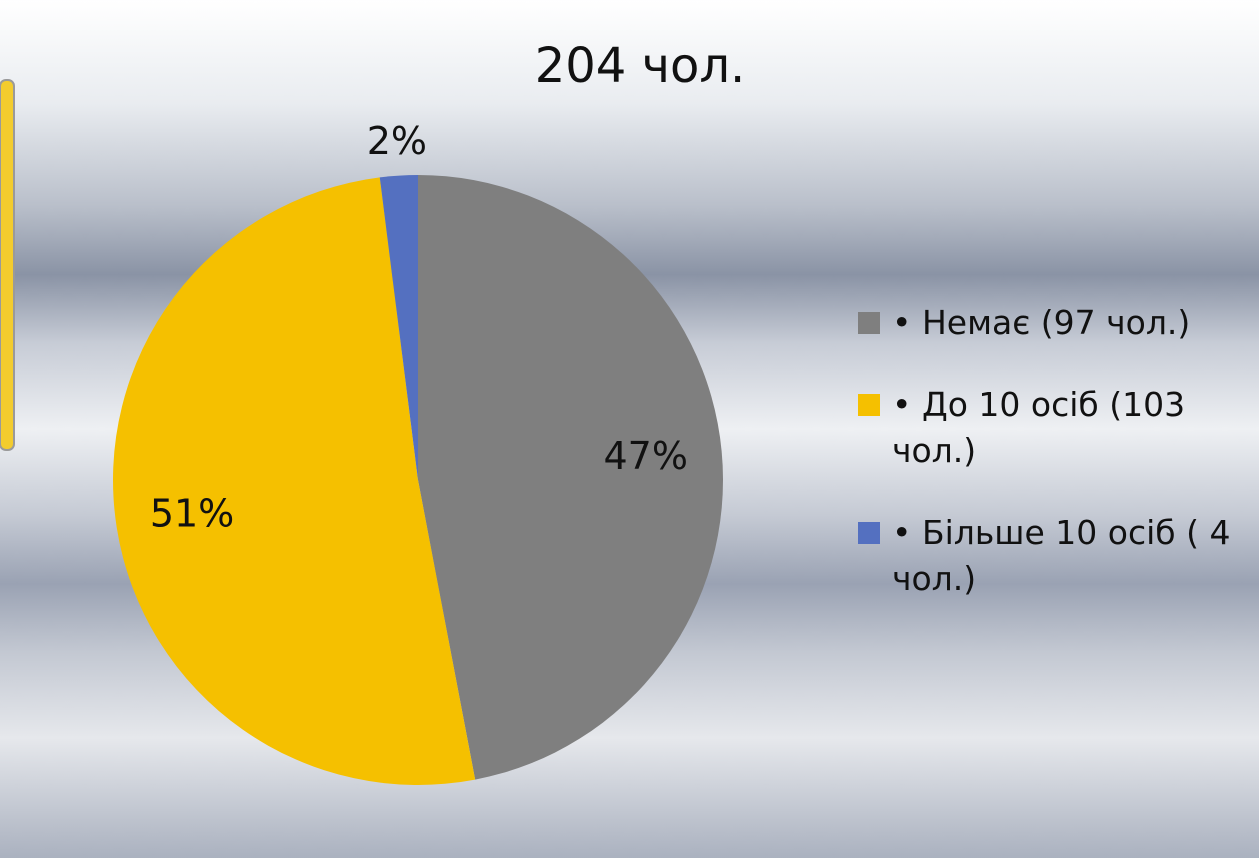  I want to click on data-label: 2%, so click(397, 141).